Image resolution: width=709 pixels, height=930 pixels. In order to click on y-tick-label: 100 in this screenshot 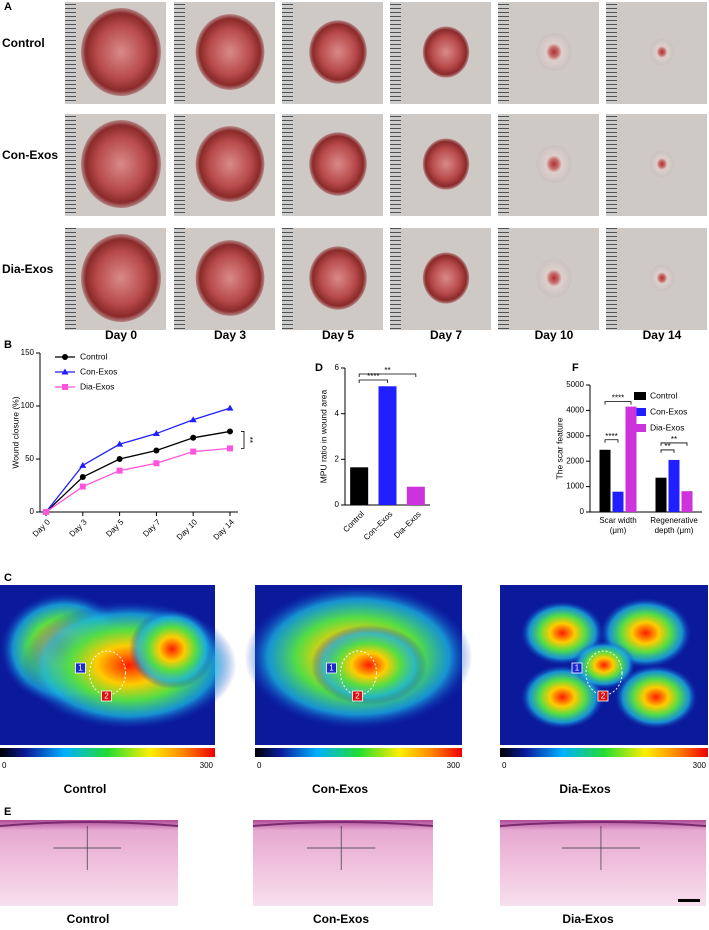, I will do `click(28, 405)`.